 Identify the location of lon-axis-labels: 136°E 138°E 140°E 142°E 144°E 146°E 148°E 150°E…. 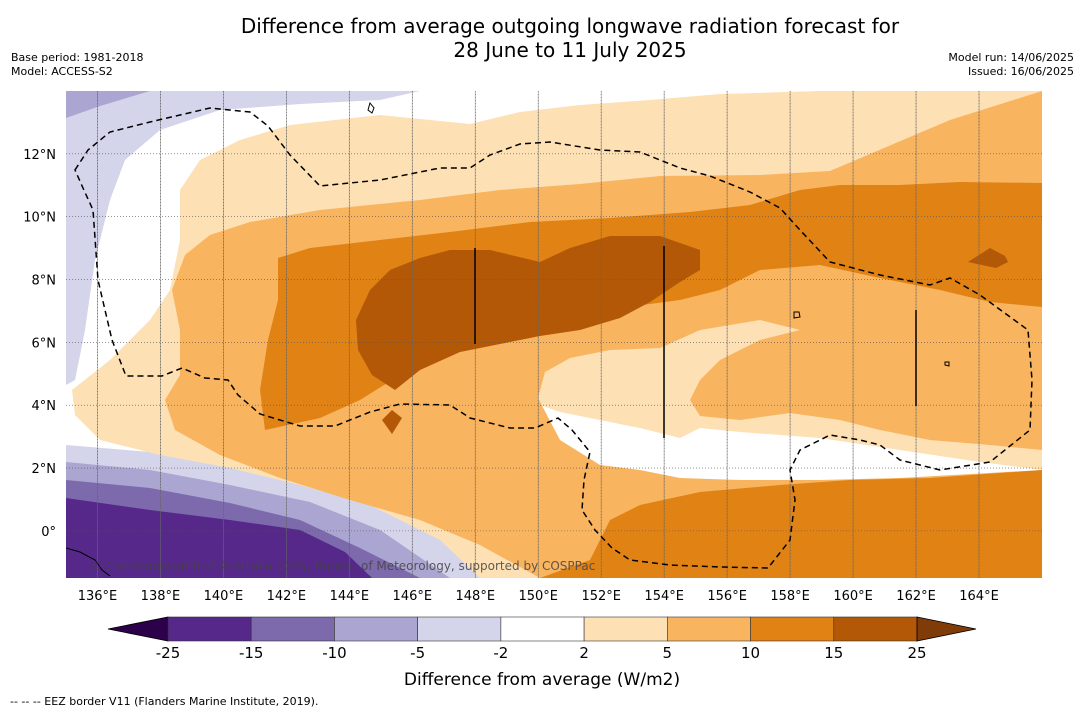
(538, 596).